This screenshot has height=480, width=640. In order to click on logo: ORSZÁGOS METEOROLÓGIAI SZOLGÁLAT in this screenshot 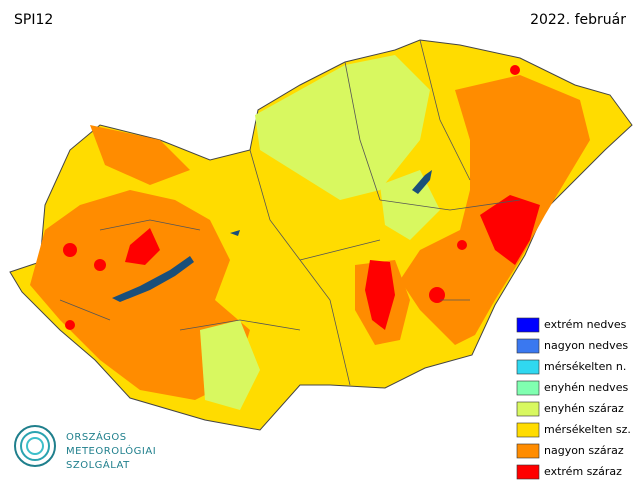, I will do `click(85, 448)`.